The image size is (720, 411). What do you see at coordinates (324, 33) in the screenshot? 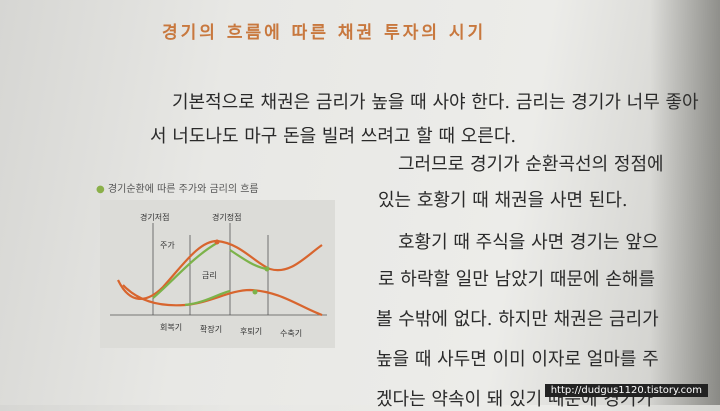
I see `heading: 경기의 흐름에 따른 채권 투자의 시기` at bounding box center [324, 33].